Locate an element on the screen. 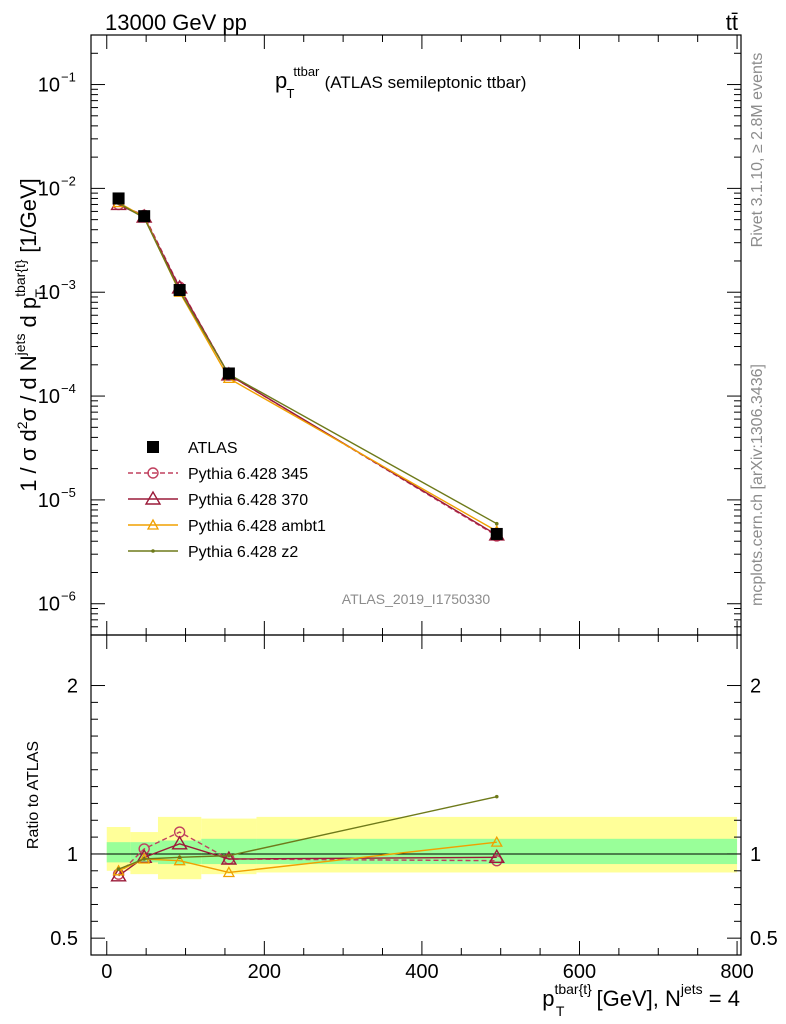 The width and height of the screenshot is (786, 1024). rivet-version-label: Rivet 3.1.10, ≥ 2.8M events is located at coordinates (757, 150).